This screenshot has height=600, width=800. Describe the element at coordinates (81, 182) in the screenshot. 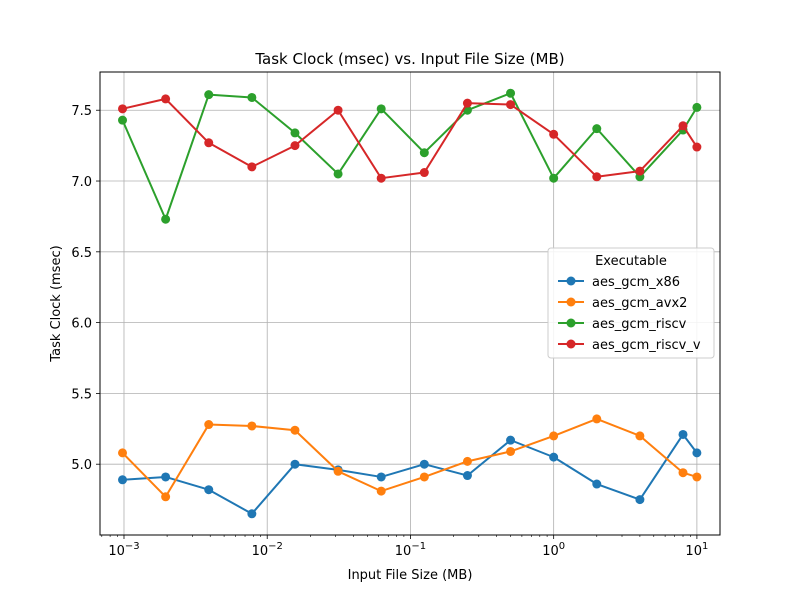

I see `y-tick-label: 7.0` at that location.